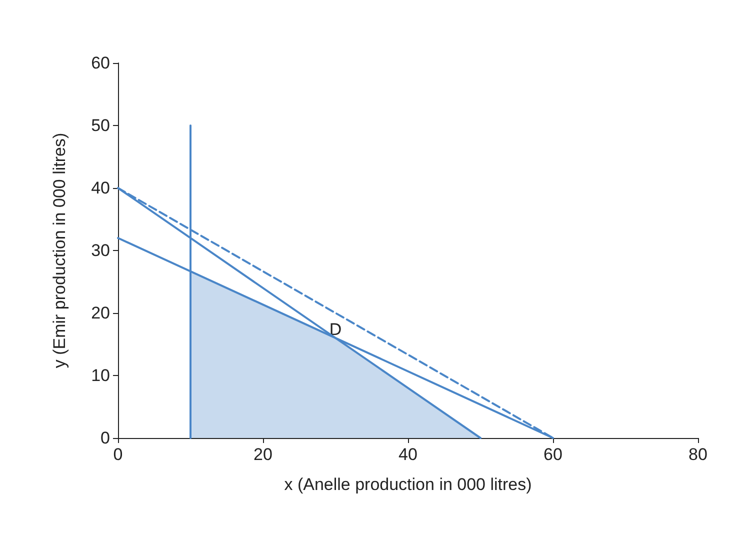 This screenshot has width=750, height=560. Describe the element at coordinates (100, 188) in the screenshot. I see `y-tick-label: 40` at that location.